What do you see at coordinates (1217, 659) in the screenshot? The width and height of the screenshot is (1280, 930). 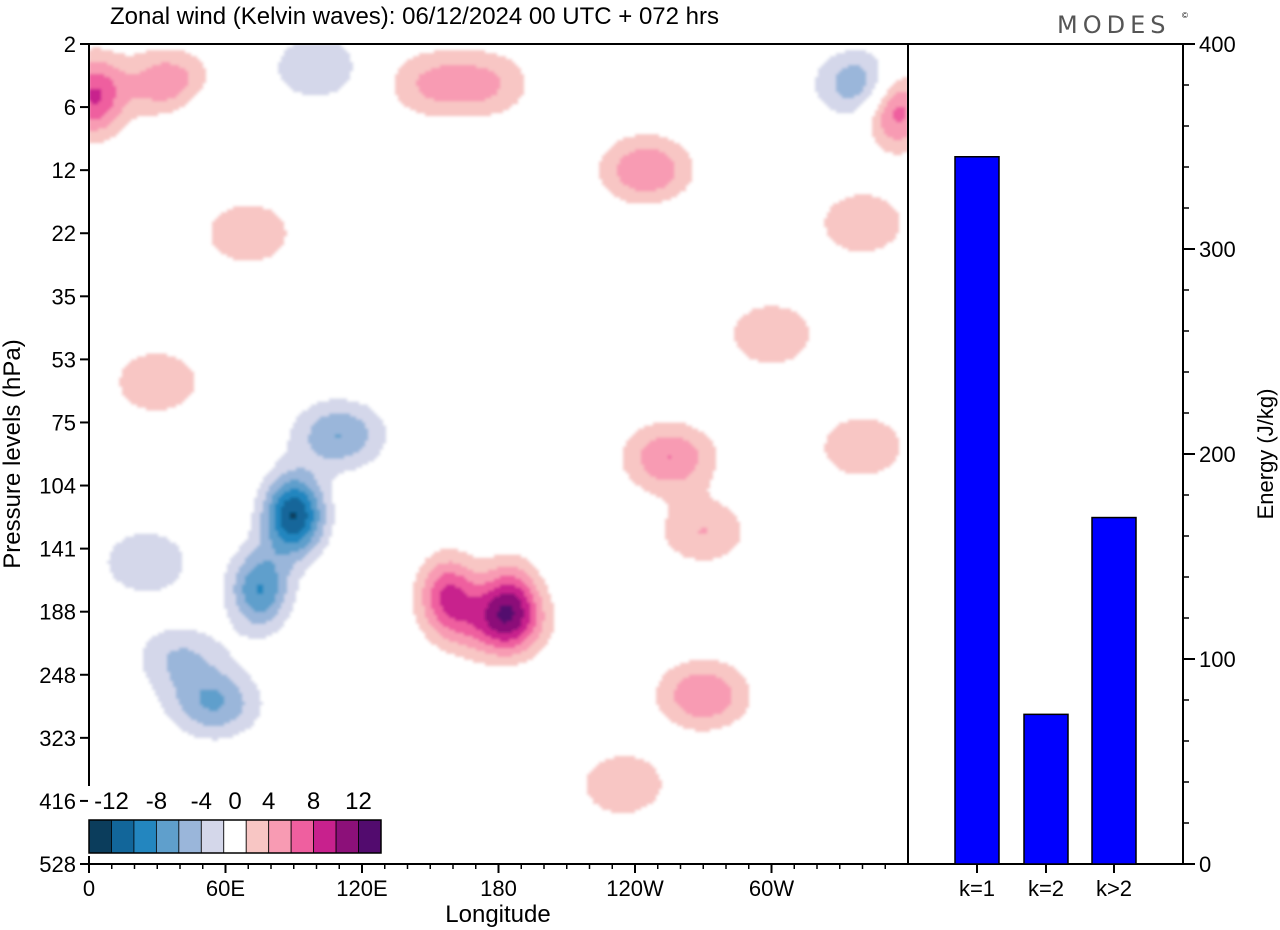 I see `energy-tick-label: 100` at bounding box center [1217, 659].